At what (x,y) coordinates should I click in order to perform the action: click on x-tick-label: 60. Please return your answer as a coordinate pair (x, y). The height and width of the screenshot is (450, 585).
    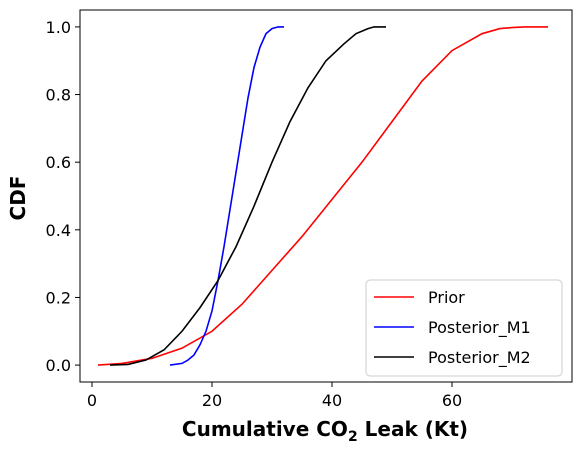
    Looking at the image, I should click on (452, 400).